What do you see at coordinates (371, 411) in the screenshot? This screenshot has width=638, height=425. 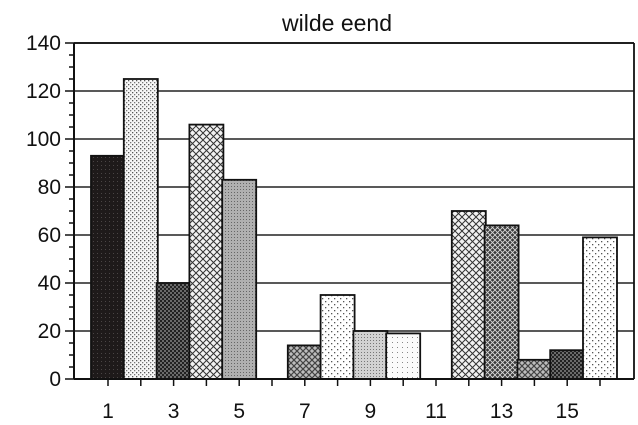 I see `x-tick-label-9: 9` at bounding box center [371, 411].